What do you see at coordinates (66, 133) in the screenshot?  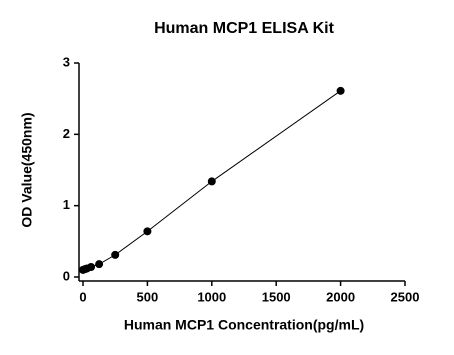 I see `y-tick-label: 2` at bounding box center [66, 133].